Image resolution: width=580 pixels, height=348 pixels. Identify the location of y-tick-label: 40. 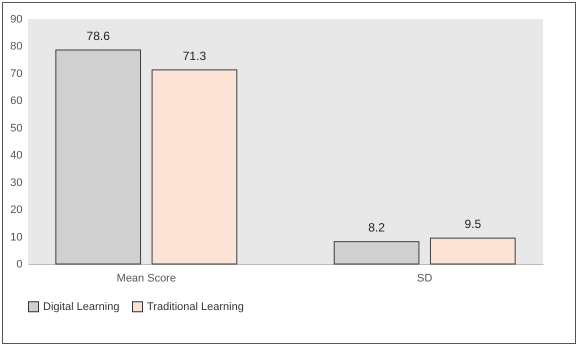
(16, 156).